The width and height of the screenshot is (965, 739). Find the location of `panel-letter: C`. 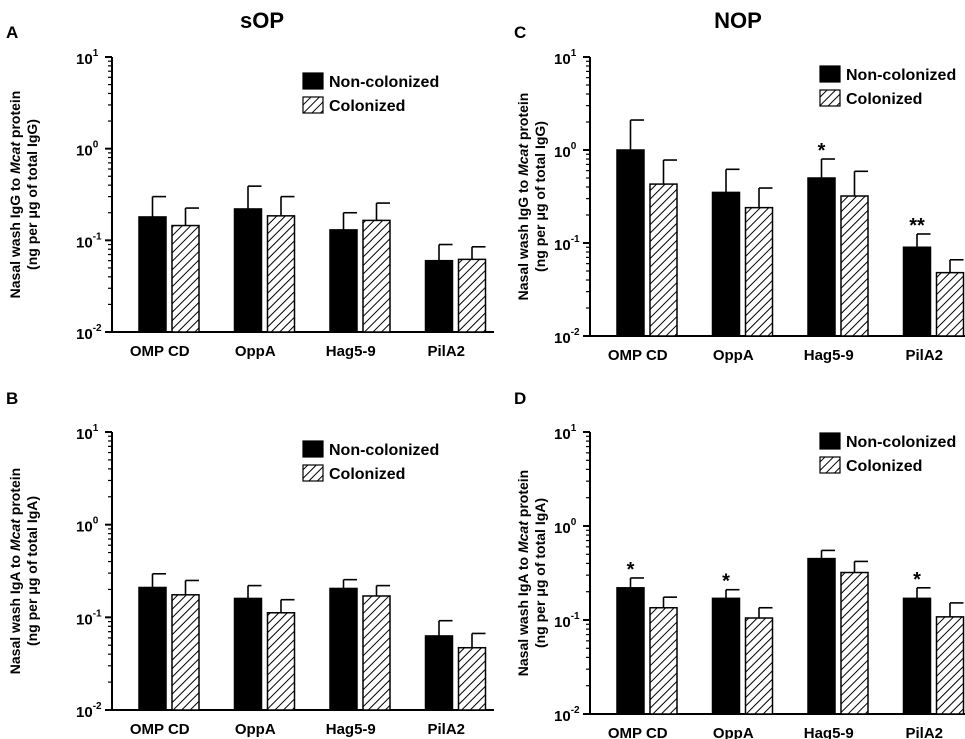

panel-letter: C is located at coordinates (520, 32).